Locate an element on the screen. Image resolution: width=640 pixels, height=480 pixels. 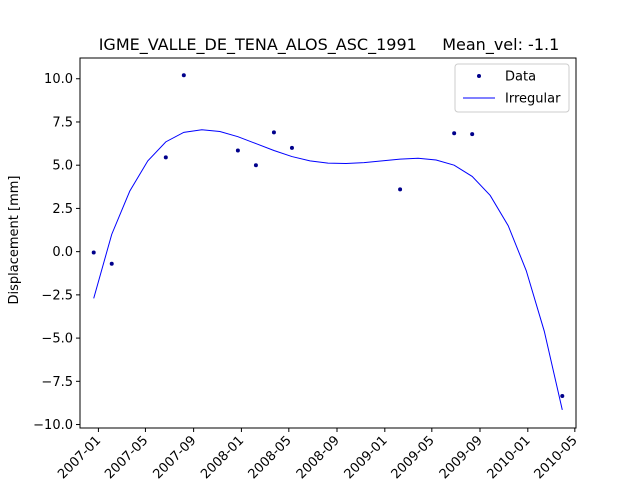
y-tick-label: −7.5 is located at coordinates (57, 382).